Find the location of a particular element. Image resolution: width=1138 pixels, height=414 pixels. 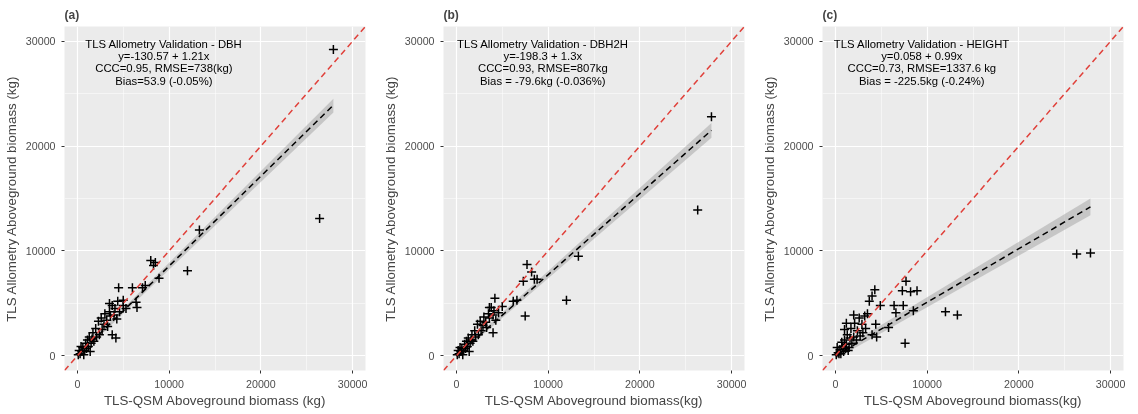

annotation: TLS Allometry Validation - DBH2H is located at coordinates (543, 43).